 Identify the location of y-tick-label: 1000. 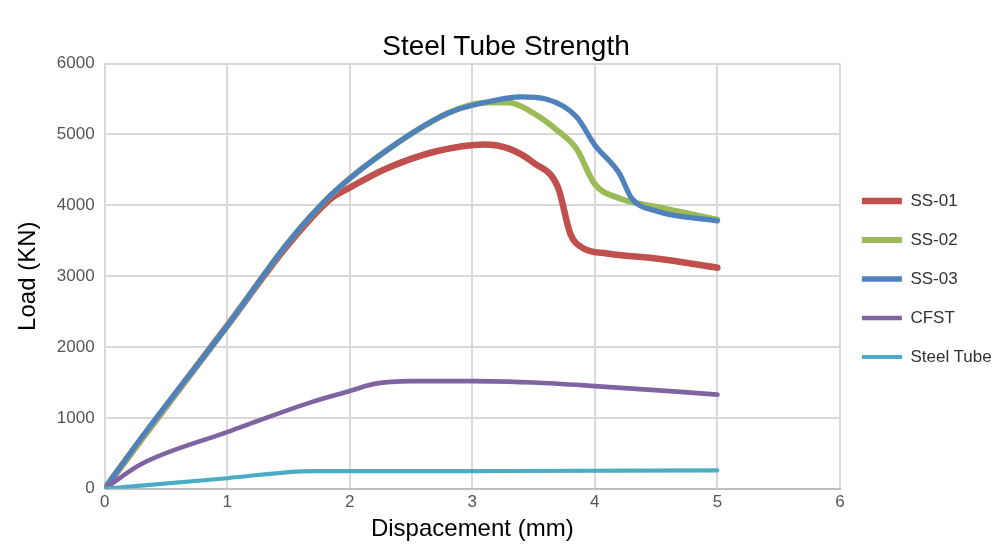
(75, 417).